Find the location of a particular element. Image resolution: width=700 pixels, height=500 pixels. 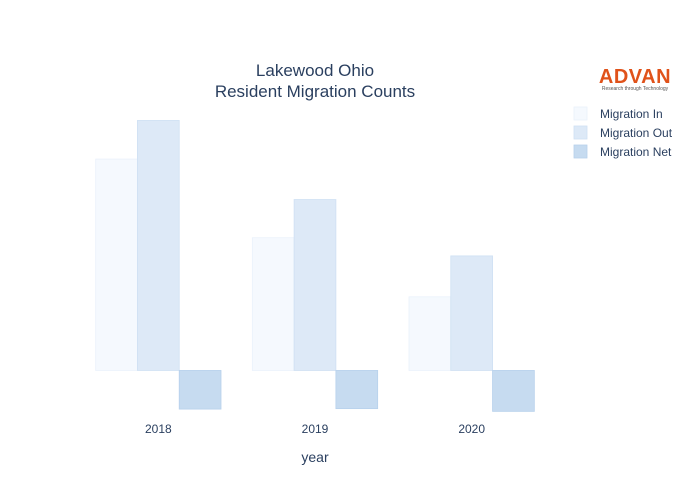

x-tick-labels: 2018 2019 2020 is located at coordinates (315, 429).